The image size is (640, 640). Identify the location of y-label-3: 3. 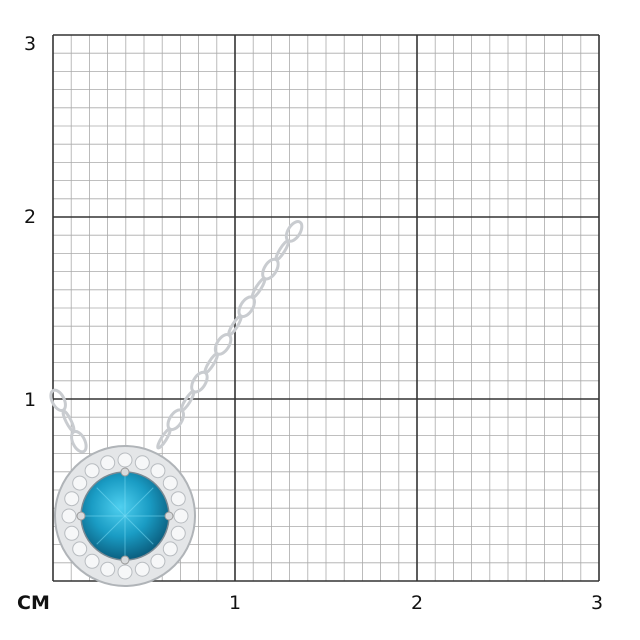
(30, 44).